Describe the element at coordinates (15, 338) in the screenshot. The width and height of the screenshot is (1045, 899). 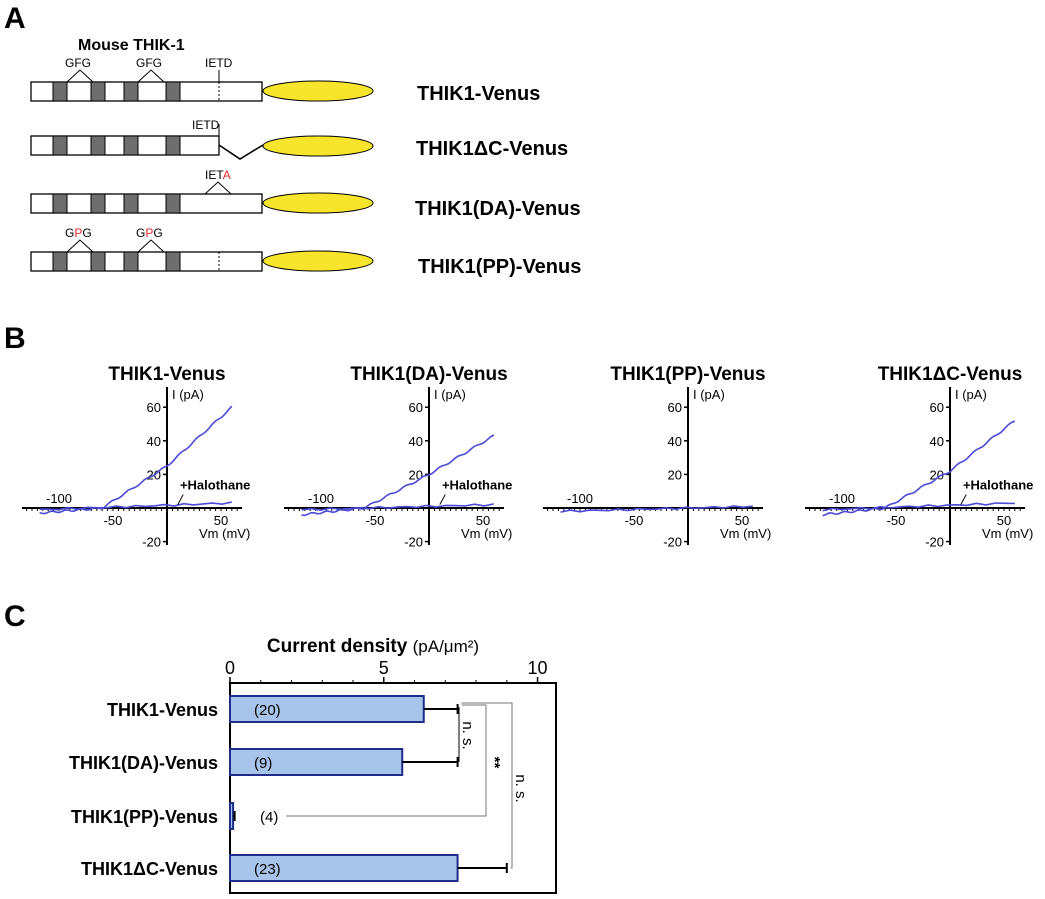
I see `panel-letter-b: B` at that location.